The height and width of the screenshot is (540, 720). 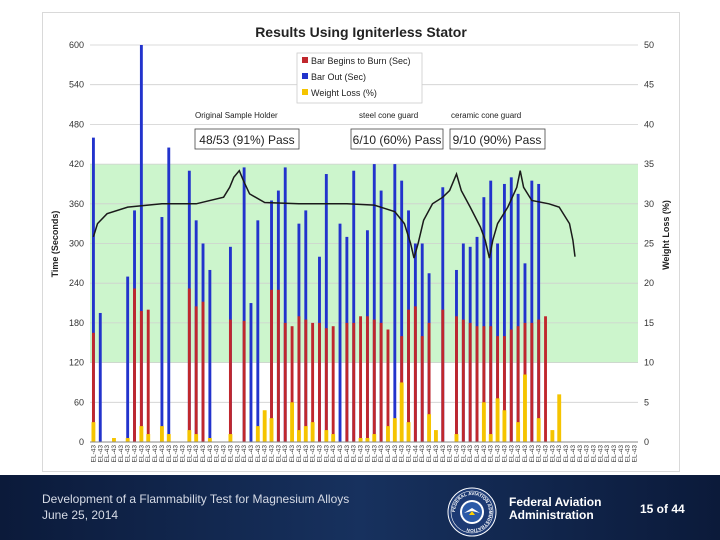 What do you see at coordinates (649, 204) in the screenshot?
I see `y2-tick-label: 30` at bounding box center [649, 204].